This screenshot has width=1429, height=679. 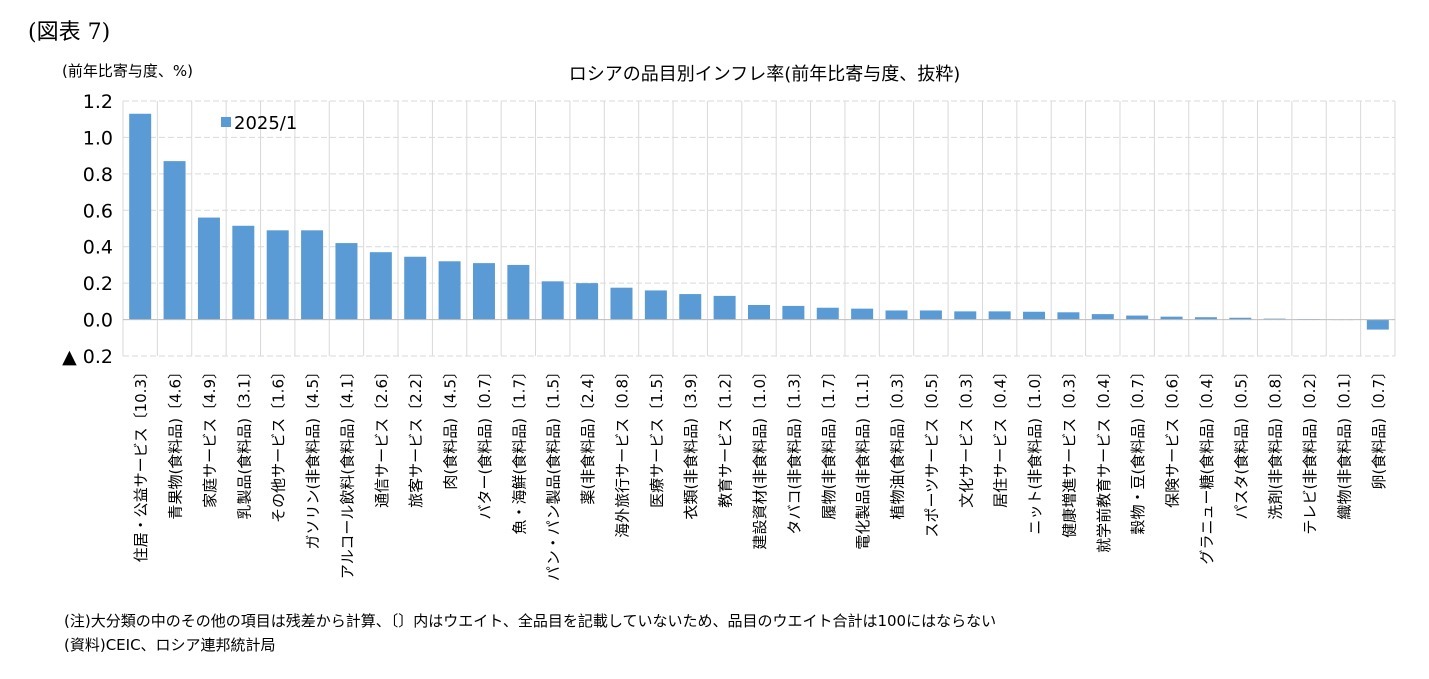 What do you see at coordinates (69, 32) in the screenshot?
I see `figure-label: (図表 7)` at bounding box center [69, 32].